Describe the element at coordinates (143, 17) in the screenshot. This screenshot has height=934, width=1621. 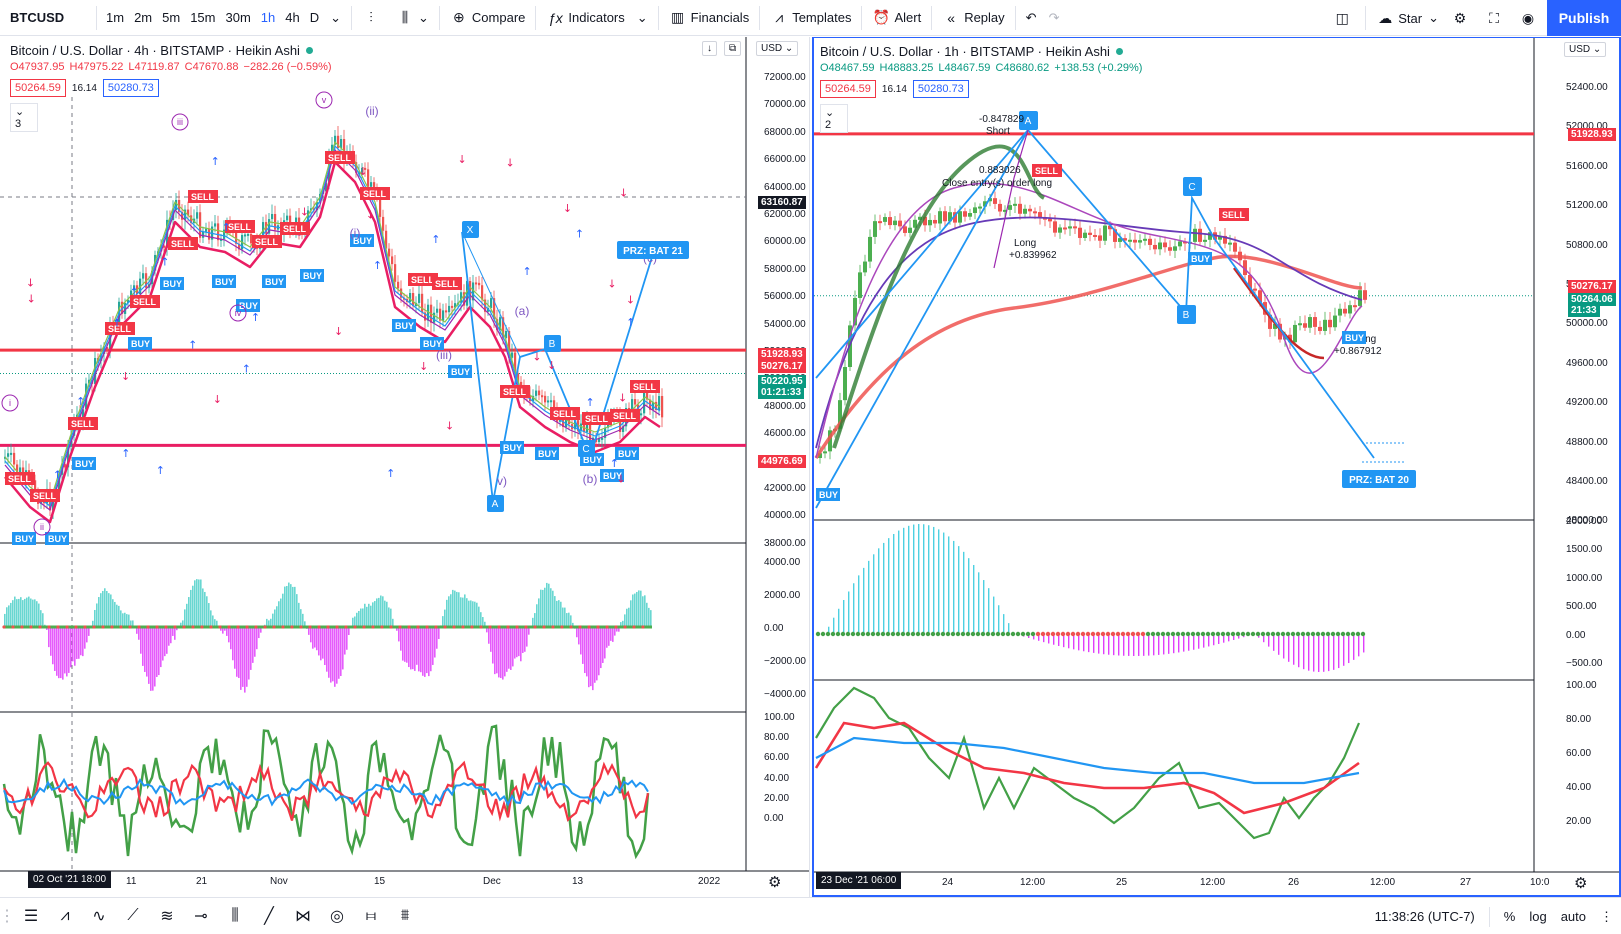
I see `interval-2m: 2m` at that location.